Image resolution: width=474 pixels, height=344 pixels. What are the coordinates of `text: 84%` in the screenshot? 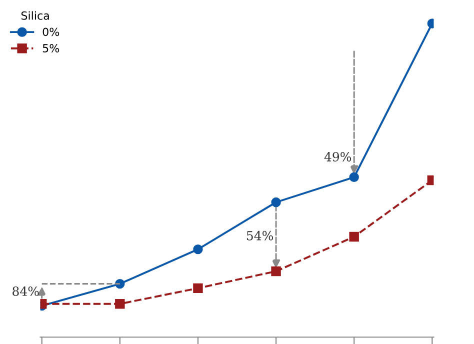 It's located at (25, 291).